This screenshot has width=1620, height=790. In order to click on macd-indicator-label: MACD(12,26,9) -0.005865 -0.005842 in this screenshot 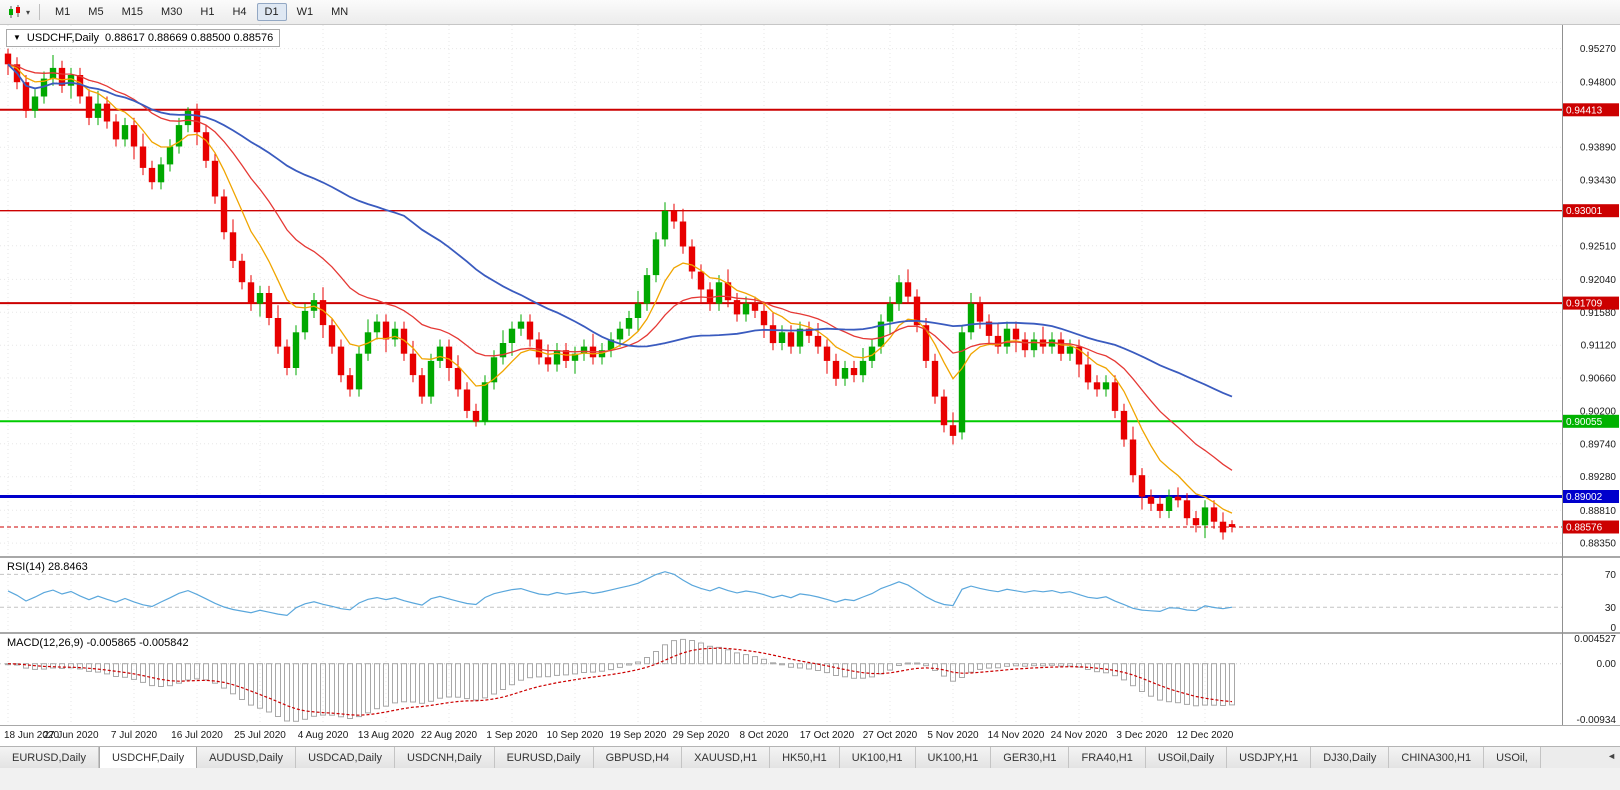, I will do `click(98, 643)`.